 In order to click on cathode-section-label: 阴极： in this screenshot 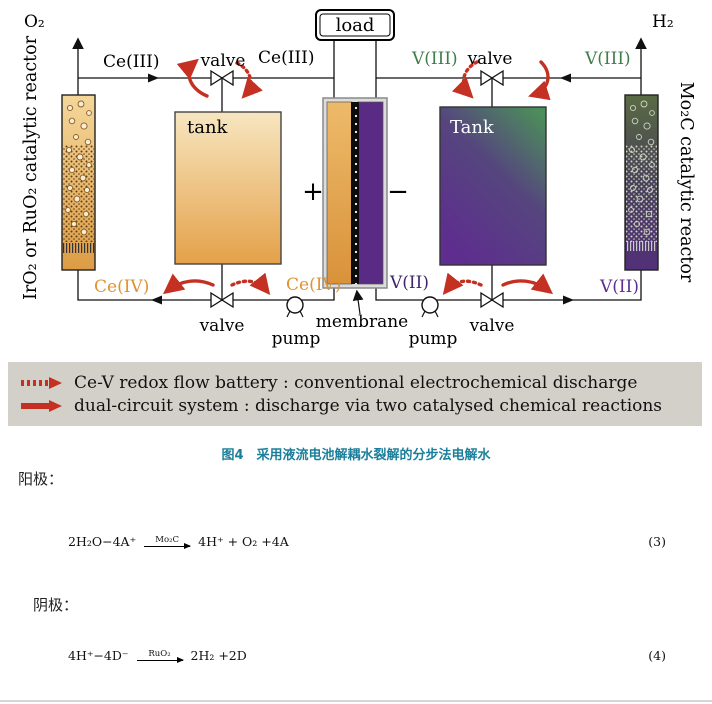, I will do `click(56, 605)`.